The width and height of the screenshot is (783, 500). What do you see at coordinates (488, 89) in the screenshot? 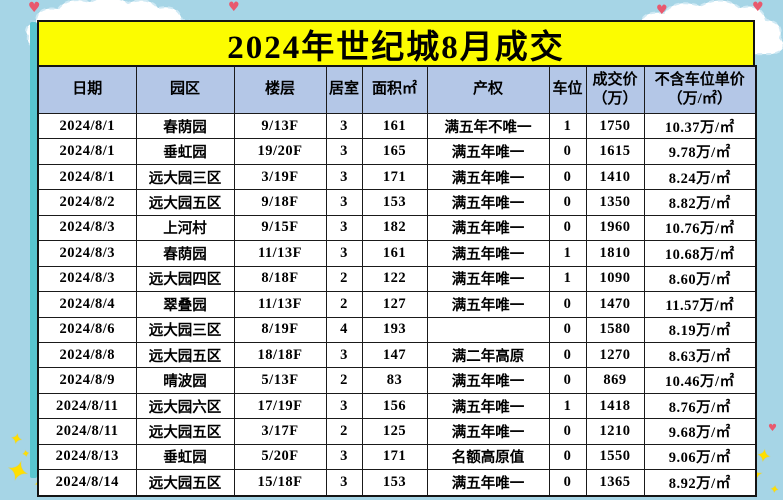
I see `col-header-ownership: 产权` at bounding box center [488, 89].